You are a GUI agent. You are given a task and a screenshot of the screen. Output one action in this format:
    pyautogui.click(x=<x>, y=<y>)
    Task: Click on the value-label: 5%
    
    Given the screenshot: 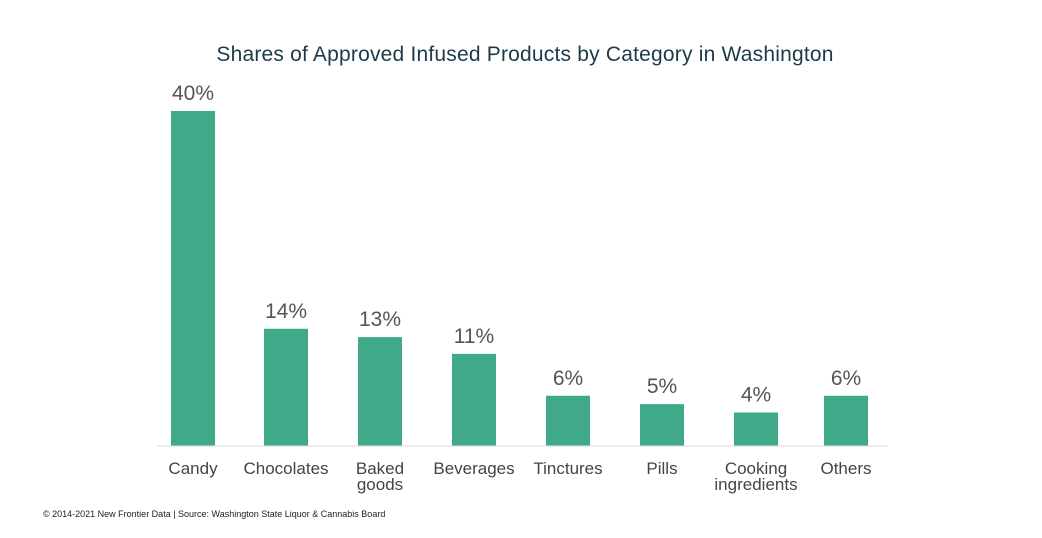 What is the action you would take?
    pyautogui.click(x=662, y=386)
    